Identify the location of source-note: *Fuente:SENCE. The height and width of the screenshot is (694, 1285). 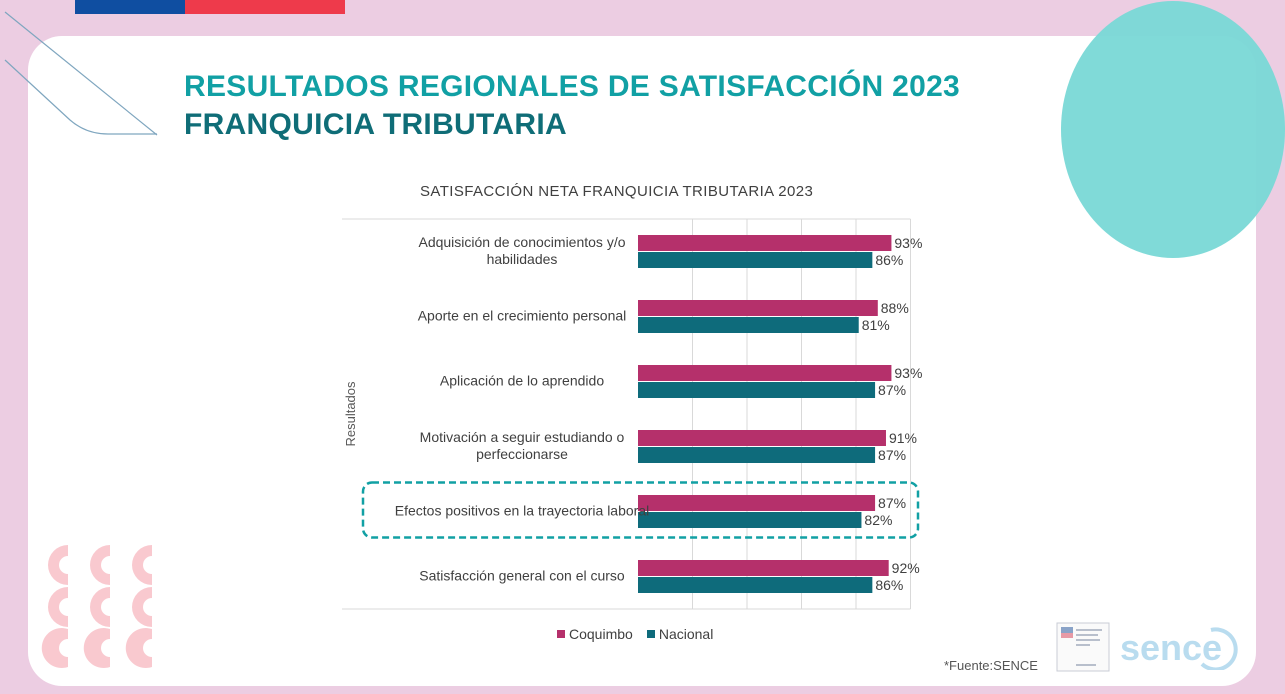
(991, 665).